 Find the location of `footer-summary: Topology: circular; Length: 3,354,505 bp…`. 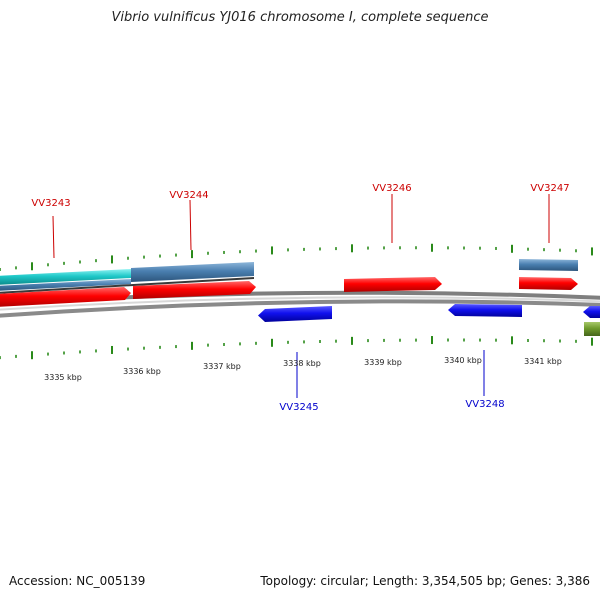

footer-summary: Topology: circular; Length: 3,354,505 bp… is located at coordinates (425, 581).